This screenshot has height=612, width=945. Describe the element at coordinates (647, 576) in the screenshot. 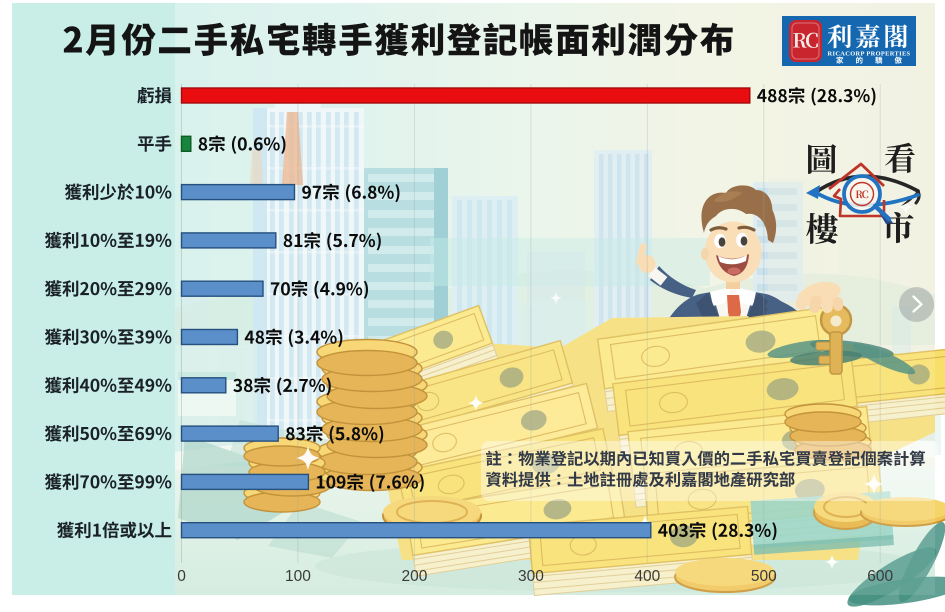

I see `svg-text: 400` at that location.